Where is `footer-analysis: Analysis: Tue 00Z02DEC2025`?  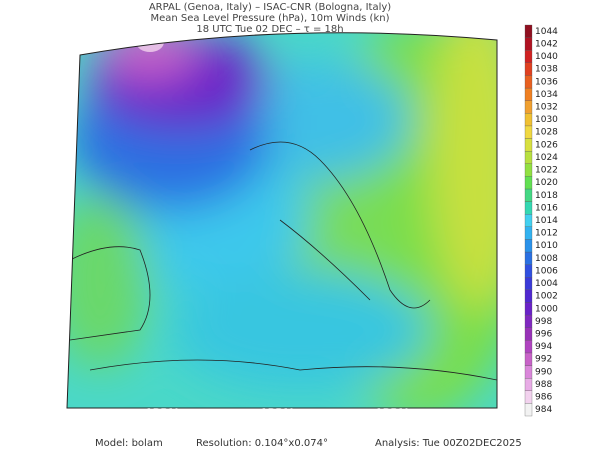 footer-analysis: Analysis: Tue 00Z02DEC2025 is located at coordinates (448, 443).